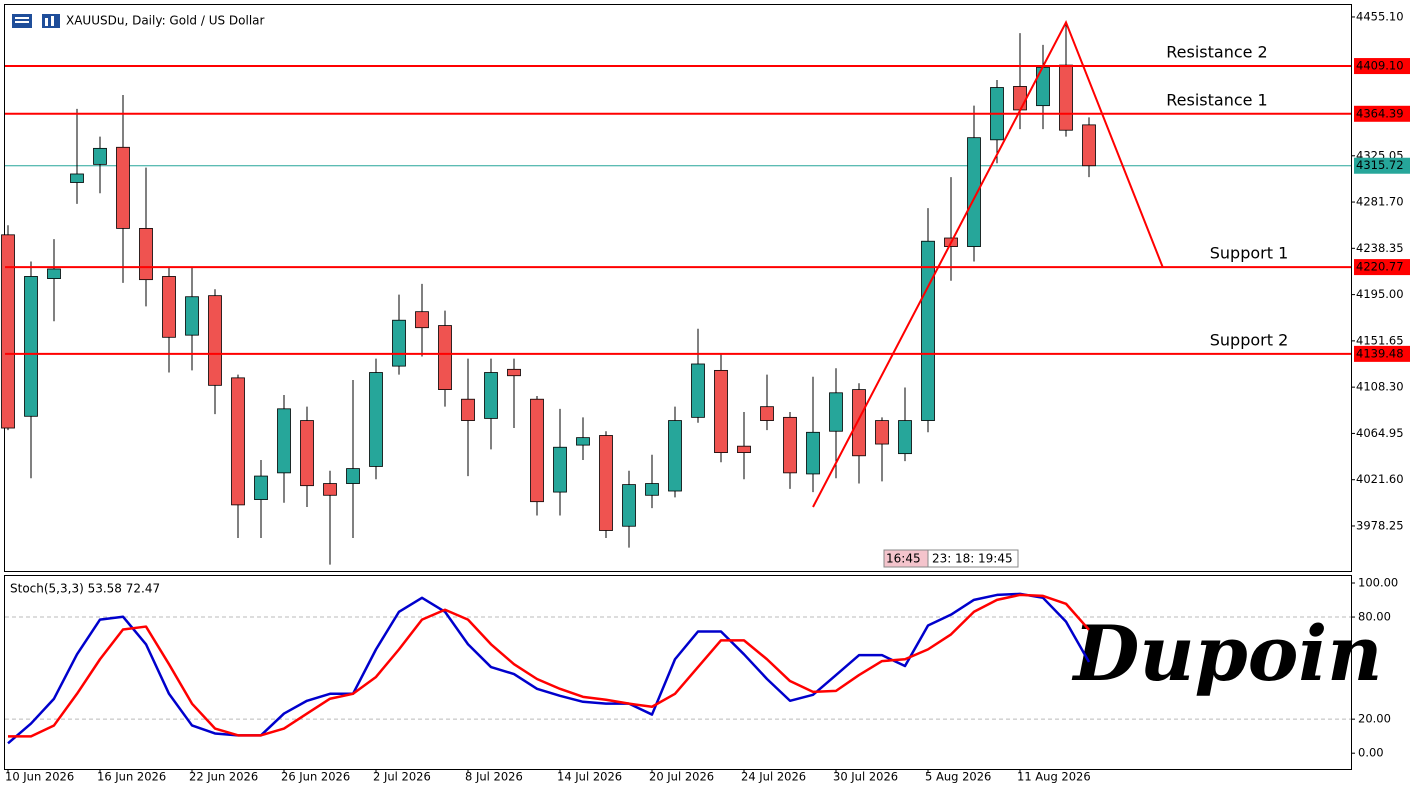 This screenshot has width=1418, height=792. What do you see at coordinates (1380, 202) in the screenshot?
I see `y-tick-label: 4281.70` at bounding box center [1380, 202].